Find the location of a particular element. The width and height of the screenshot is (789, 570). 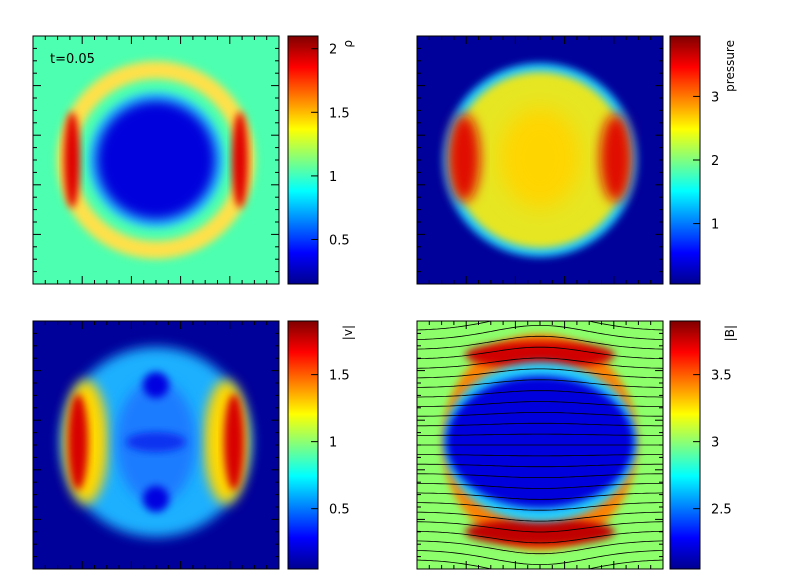

panel-pressure is located at coordinates (540, 160).